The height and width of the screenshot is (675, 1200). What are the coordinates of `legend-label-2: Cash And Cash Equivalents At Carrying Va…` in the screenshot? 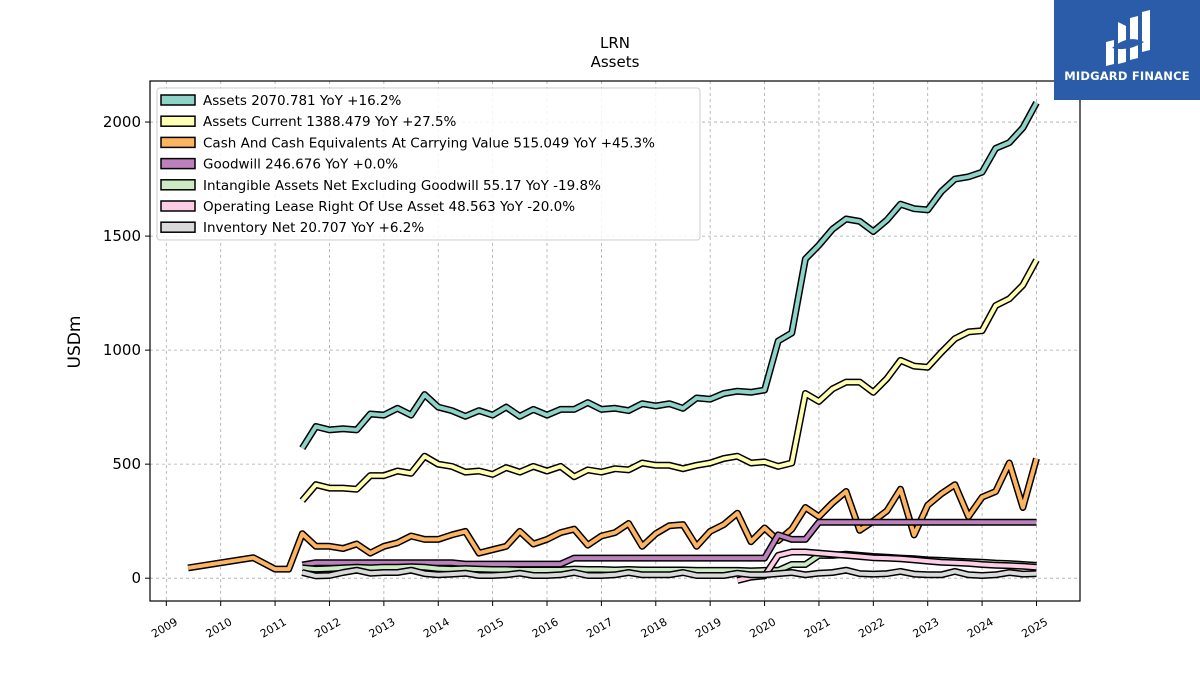 It's located at (429, 143).